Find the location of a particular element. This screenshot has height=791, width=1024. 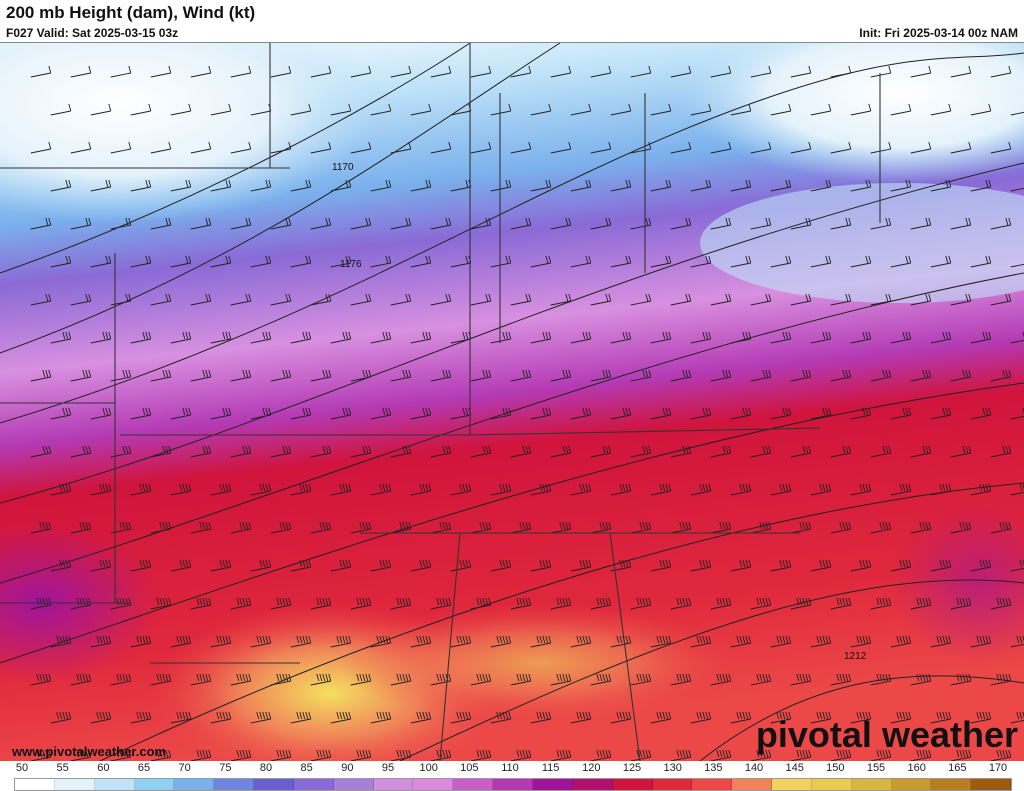

colorbar-label: 95 is located at coordinates (388, 768).